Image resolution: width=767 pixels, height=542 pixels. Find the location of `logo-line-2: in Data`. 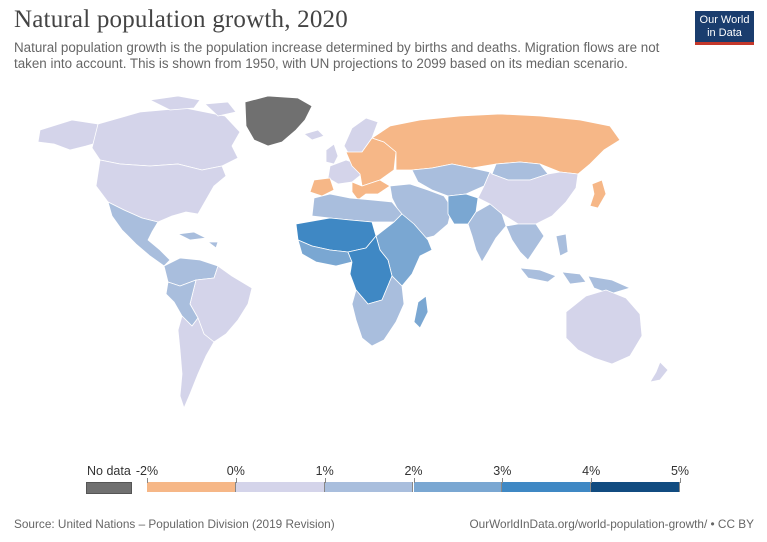

logo-line-2: in Data is located at coordinates (724, 32).